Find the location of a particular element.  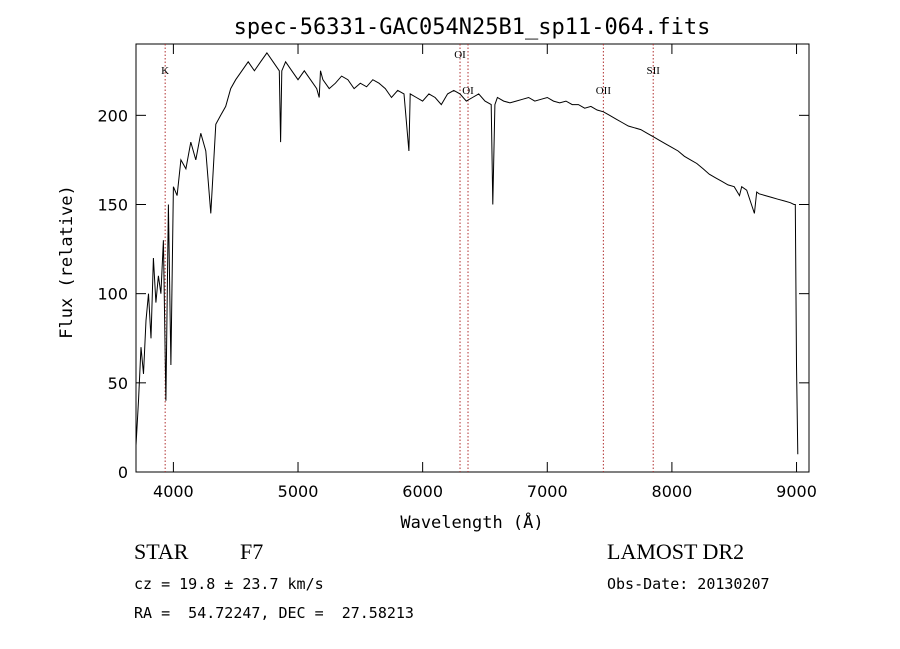

x-tick-label: 8000 is located at coordinates (672, 491).